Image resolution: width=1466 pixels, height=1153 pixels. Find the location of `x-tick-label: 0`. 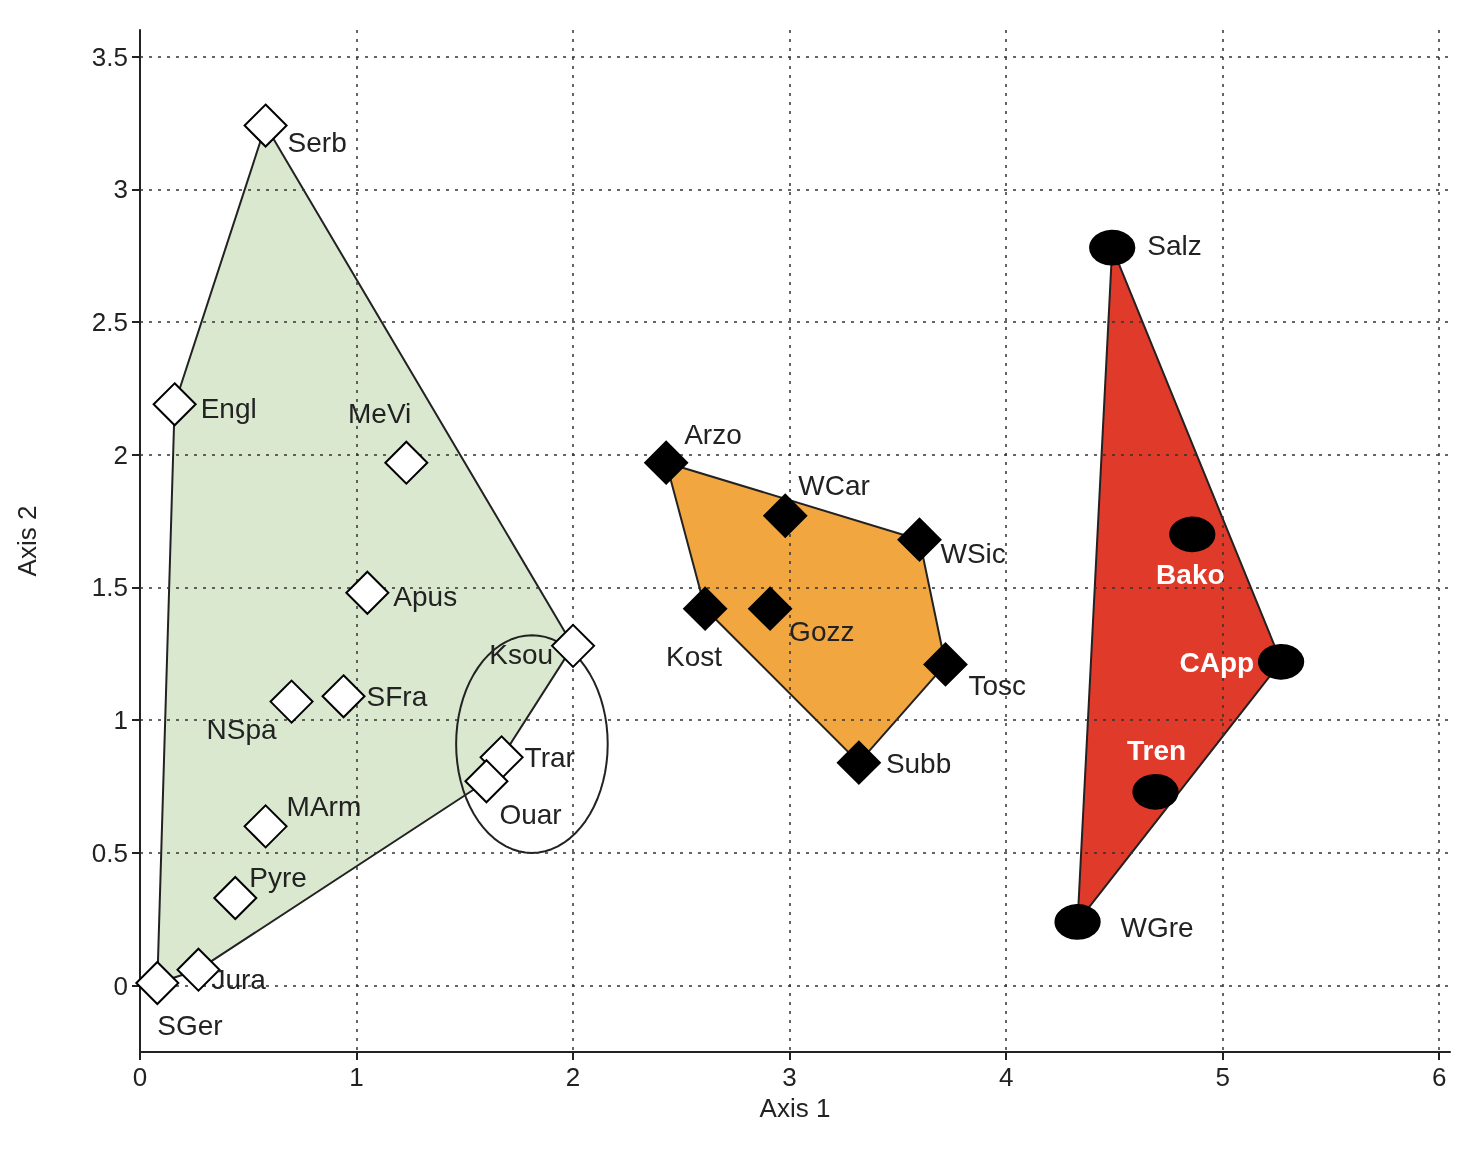

x-tick-label: 0 is located at coordinates (140, 1077).